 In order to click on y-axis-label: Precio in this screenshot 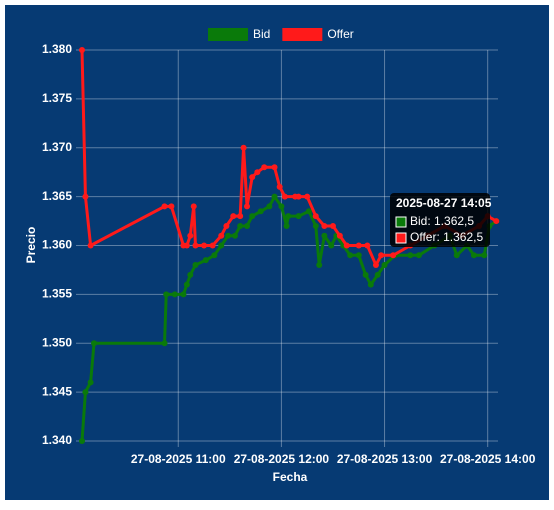, I will do `click(31, 245)`.